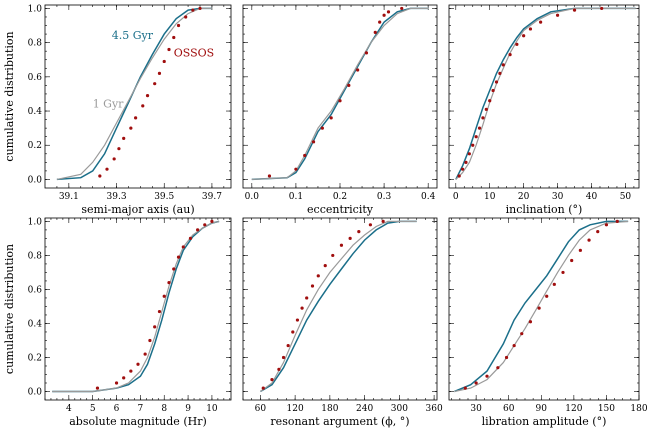 This screenshot has height=432, width=648. Describe the element at coordinates (117, 197) in the screenshot. I see `x-tick-label: 39.3` at that location.